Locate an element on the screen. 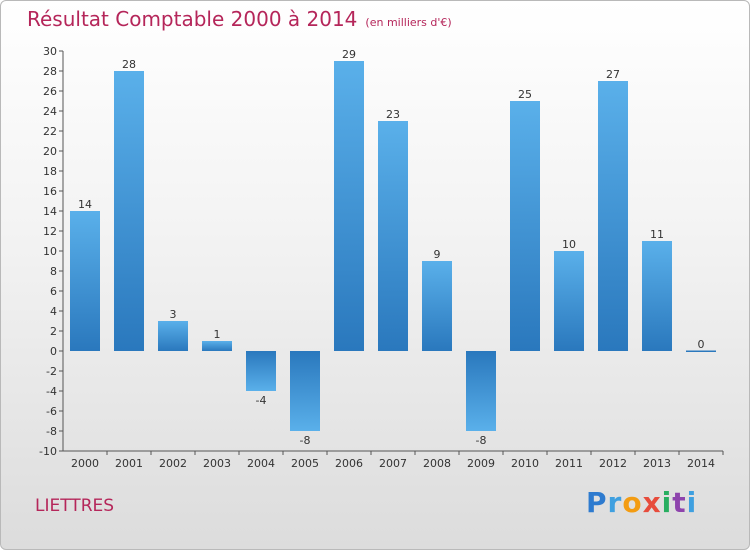 The width and height of the screenshot is (750, 550). data-label: 11 is located at coordinates (657, 234).